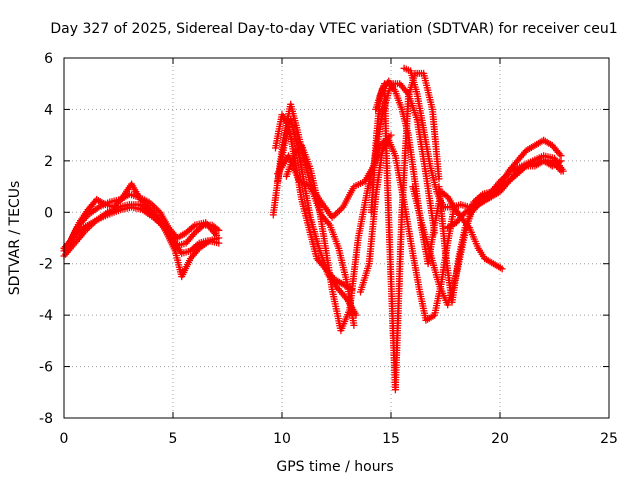 This screenshot has width=640, height=480. What do you see at coordinates (609, 439) in the screenshot?
I see `x-tick-label: 25` at bounding box center [609, 439].